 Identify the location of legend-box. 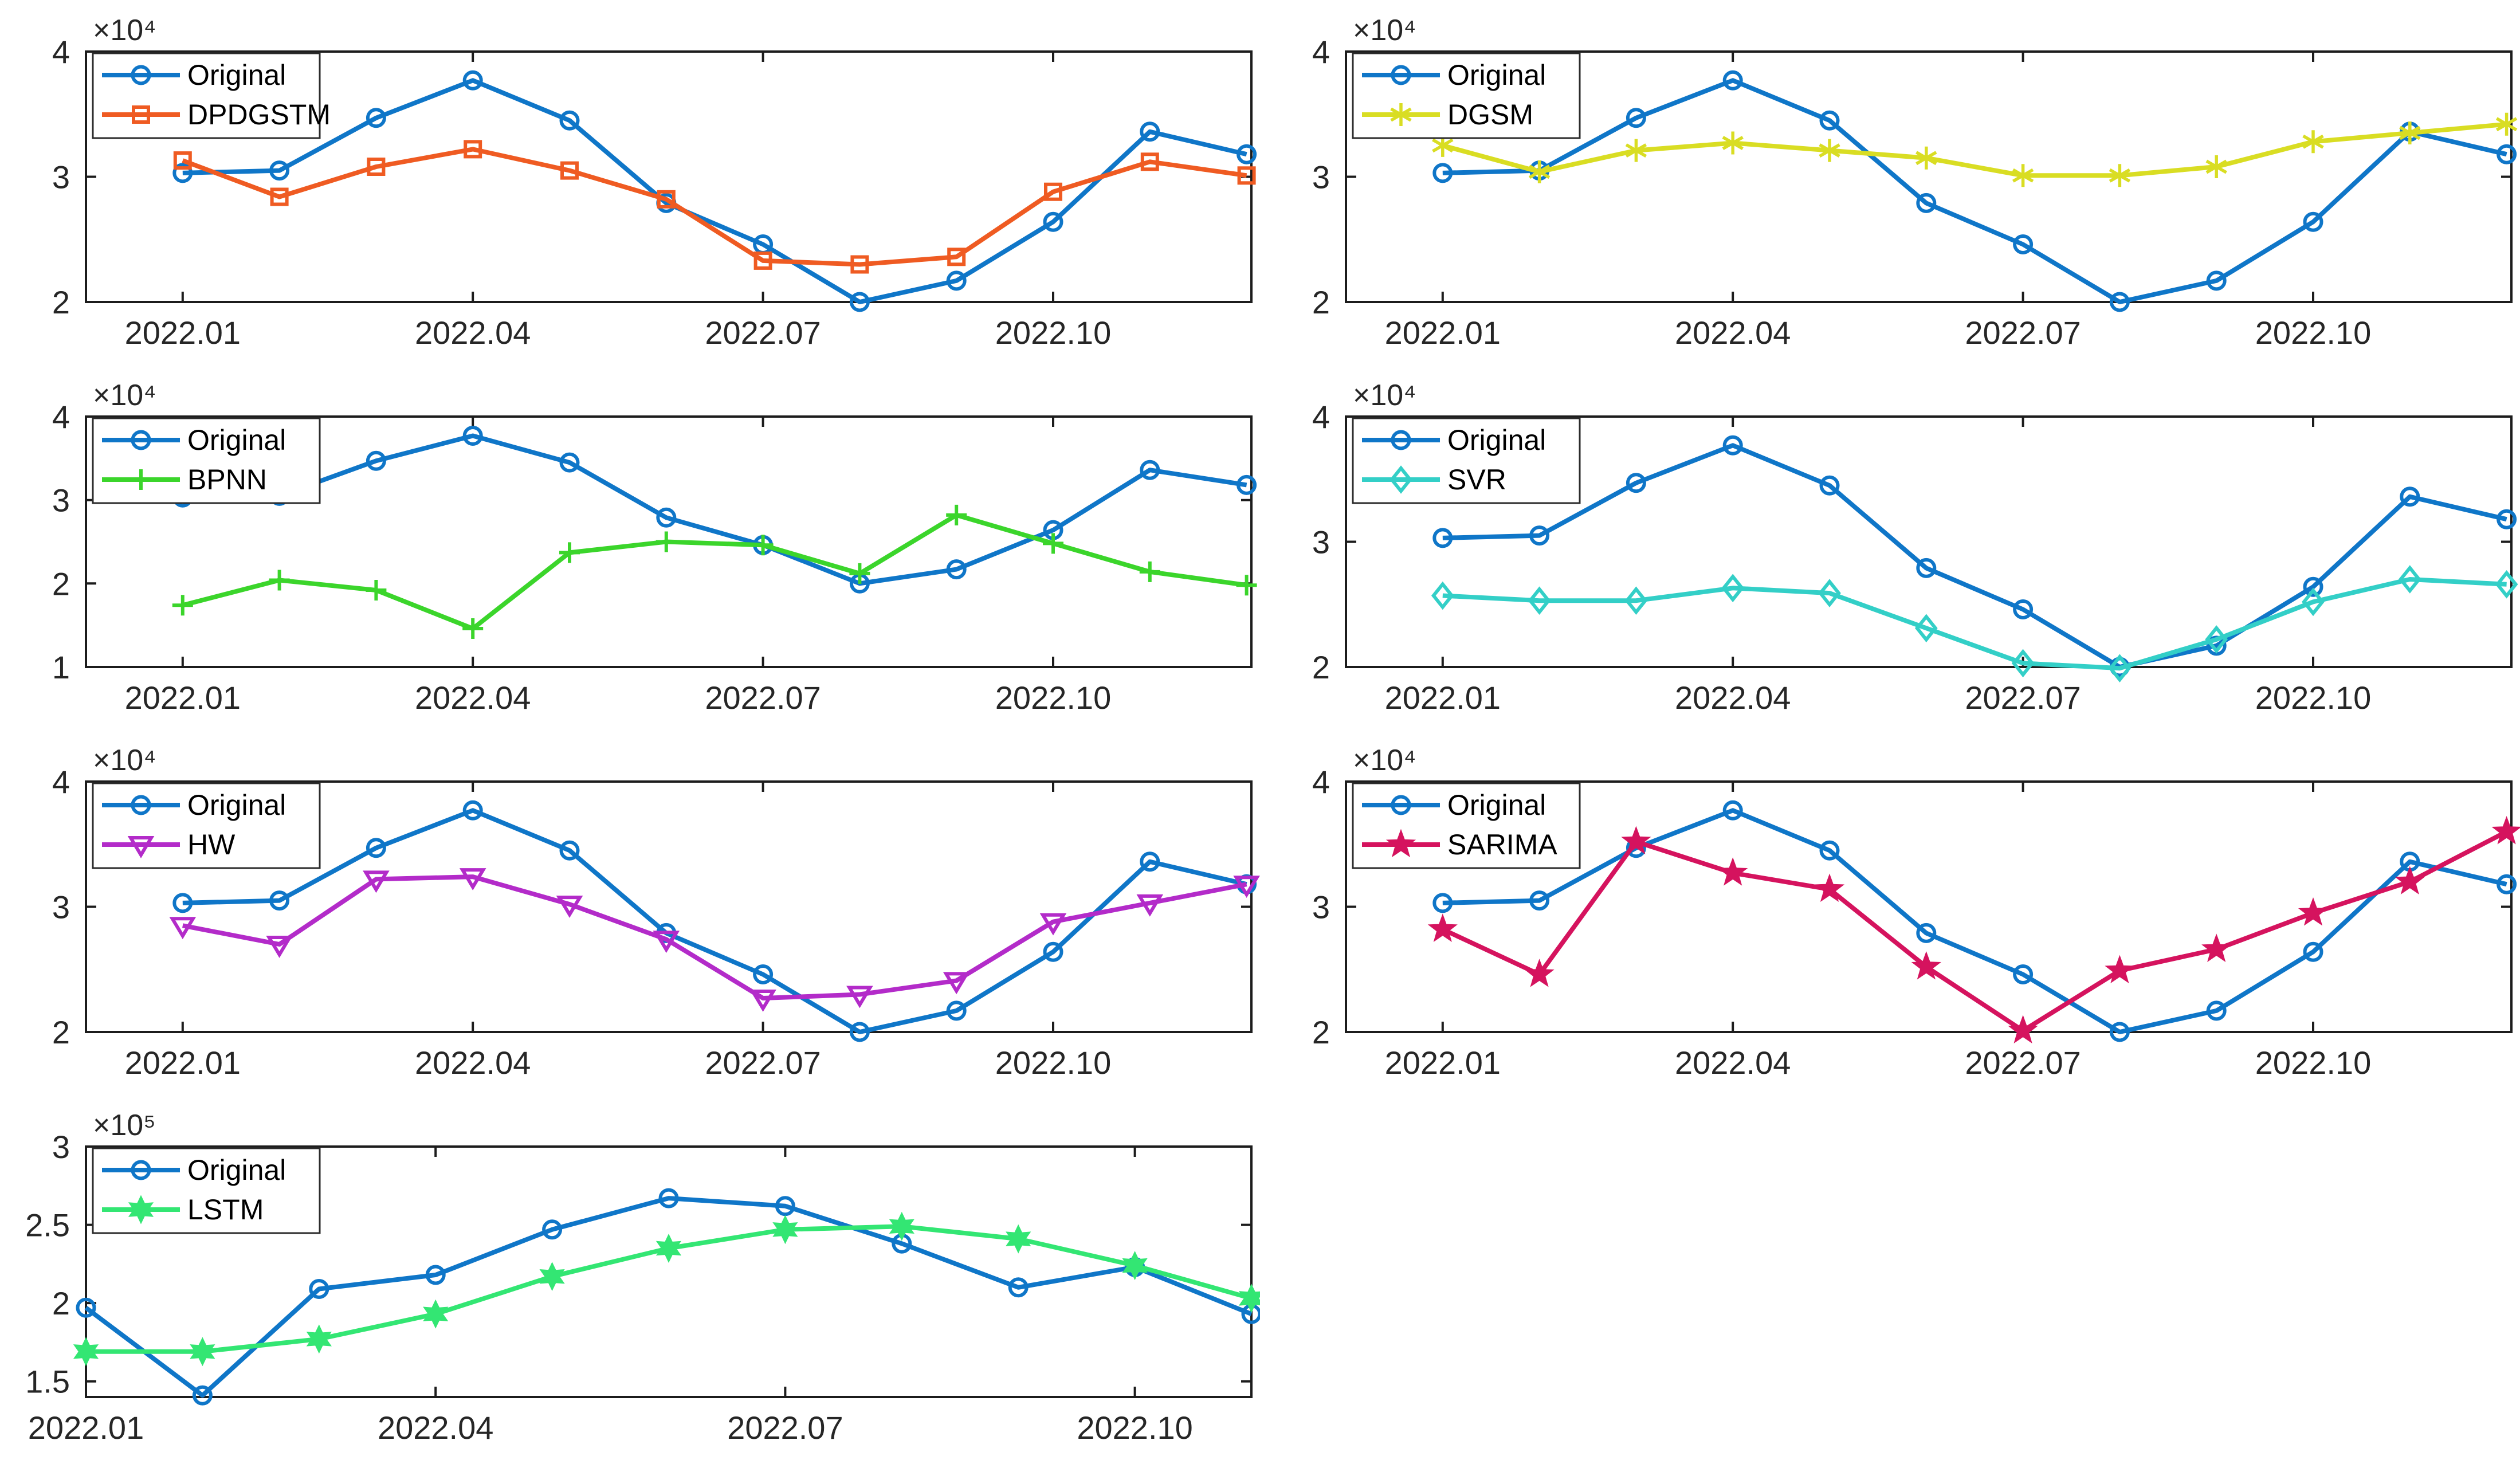
(206, 1190).